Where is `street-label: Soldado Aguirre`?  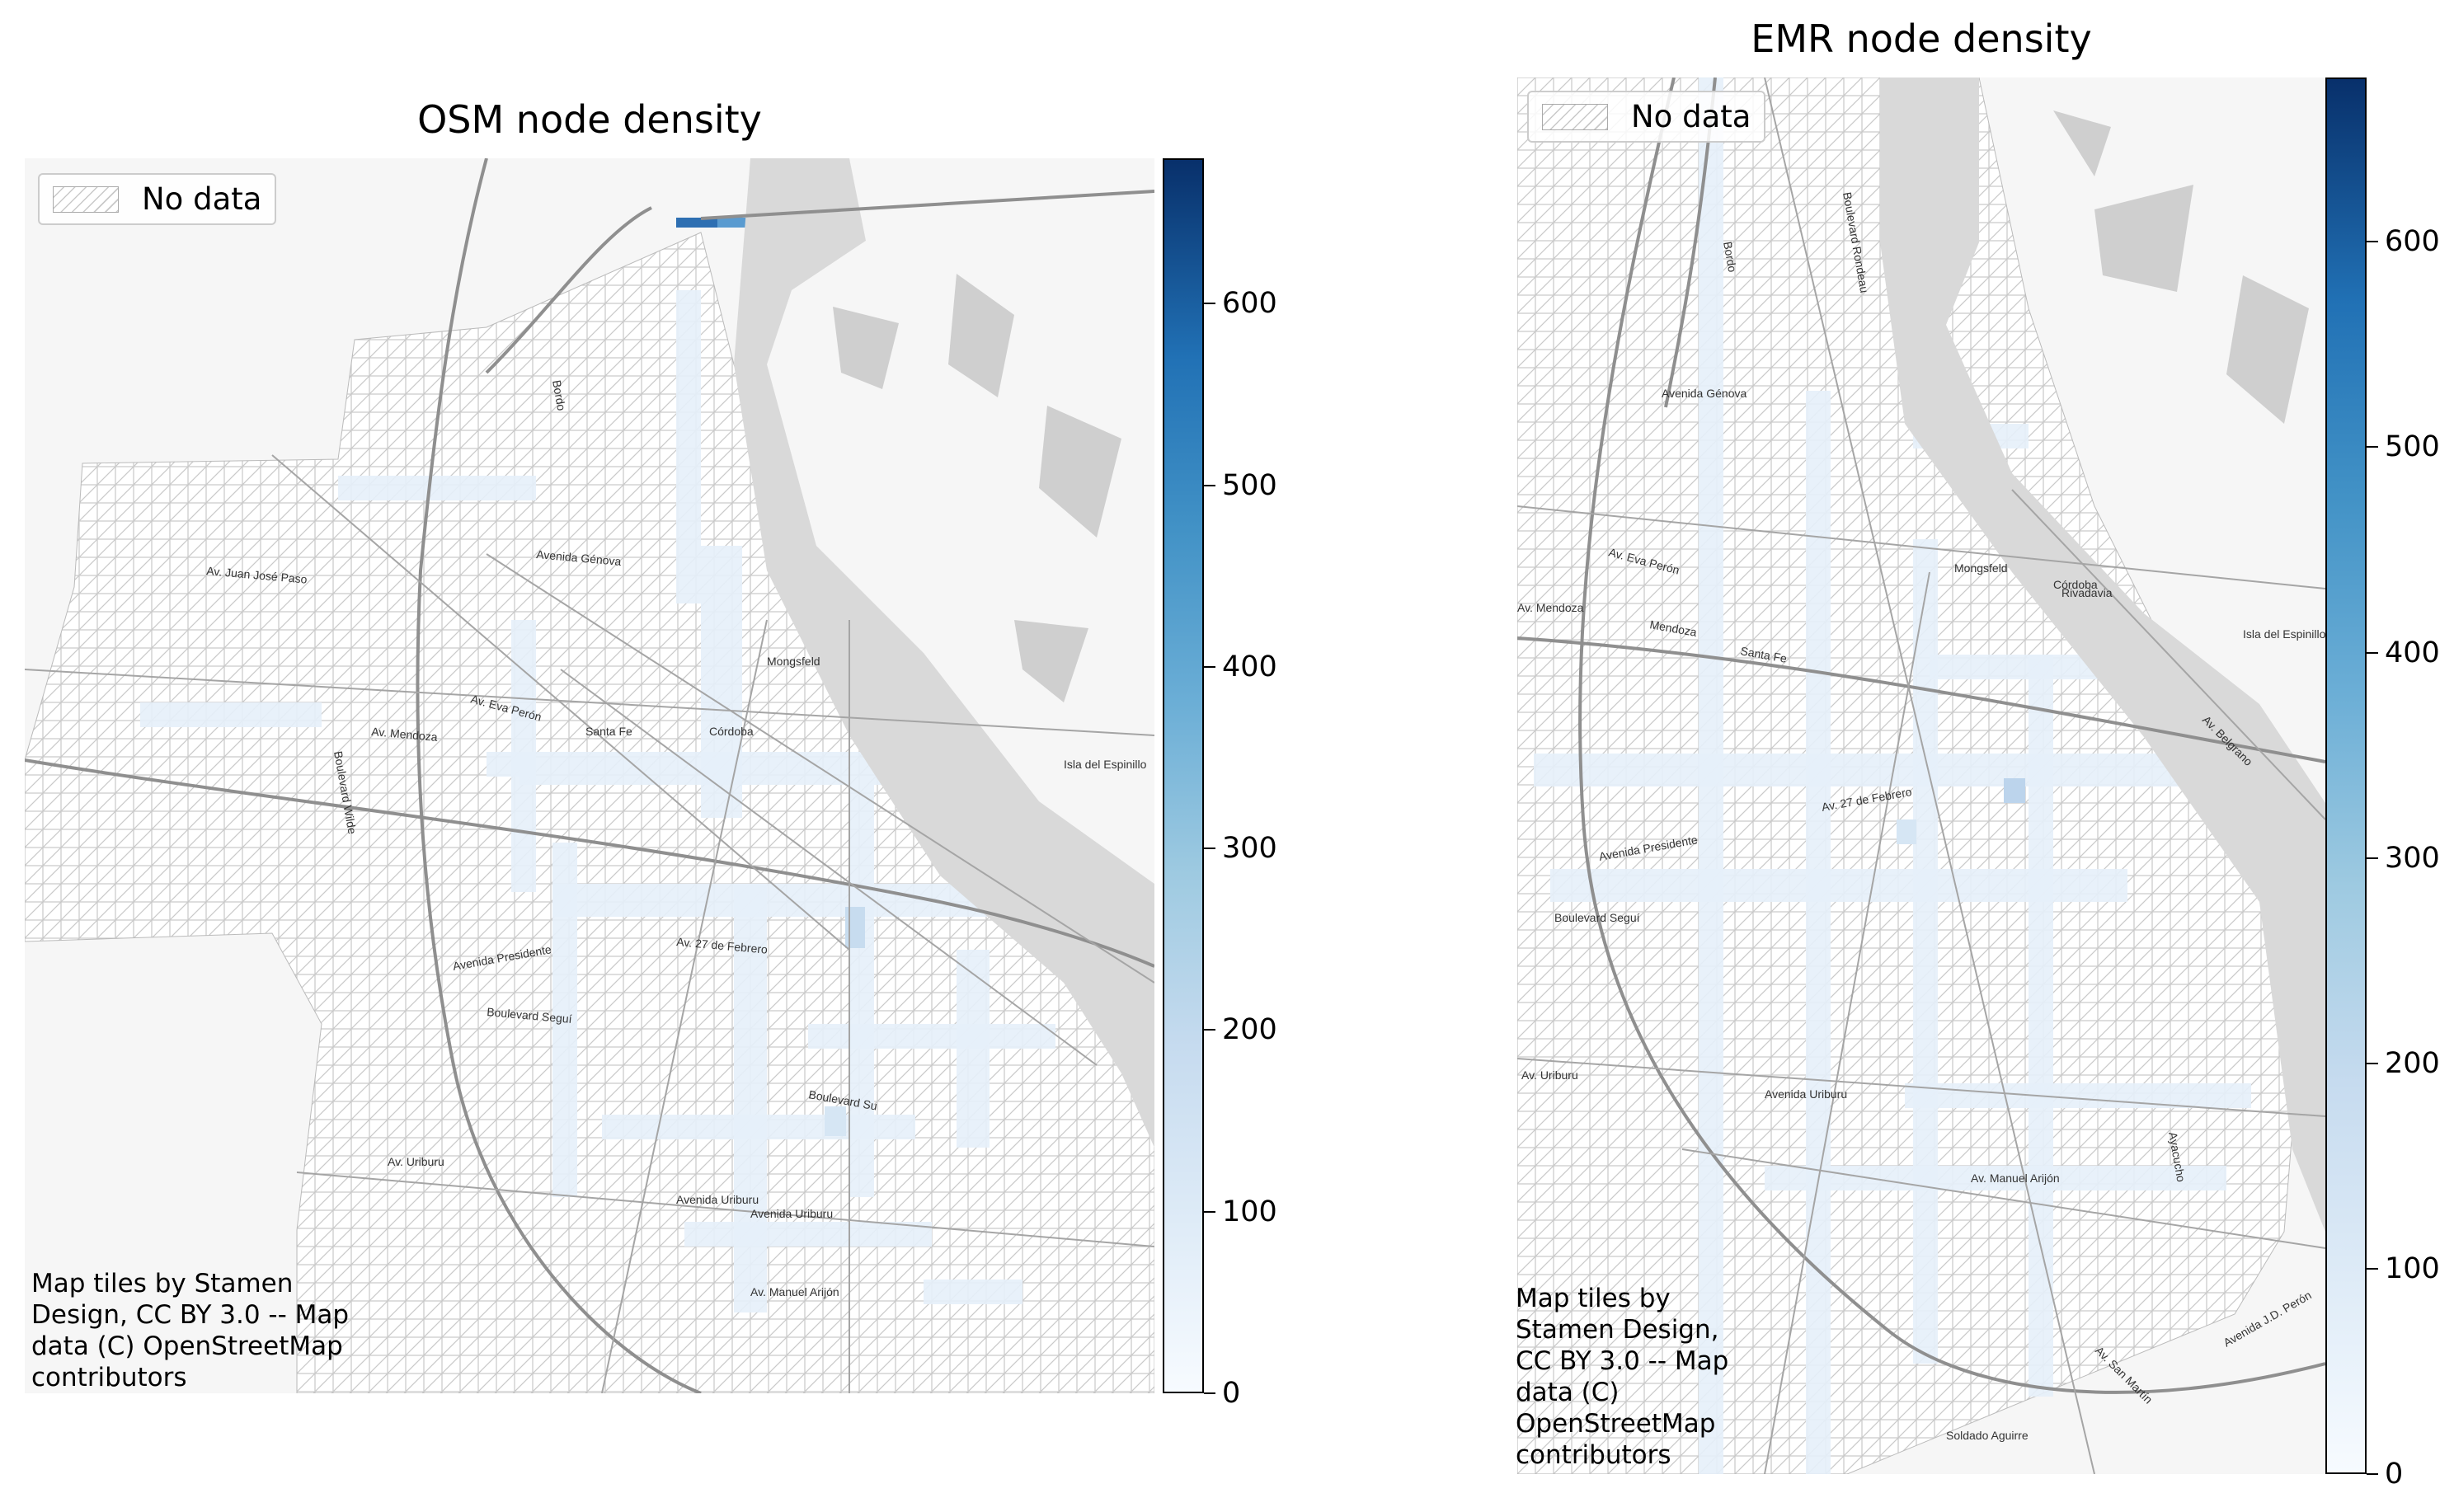 street-label: Soldado Aguirre is located at coordinates (1987, 1436).